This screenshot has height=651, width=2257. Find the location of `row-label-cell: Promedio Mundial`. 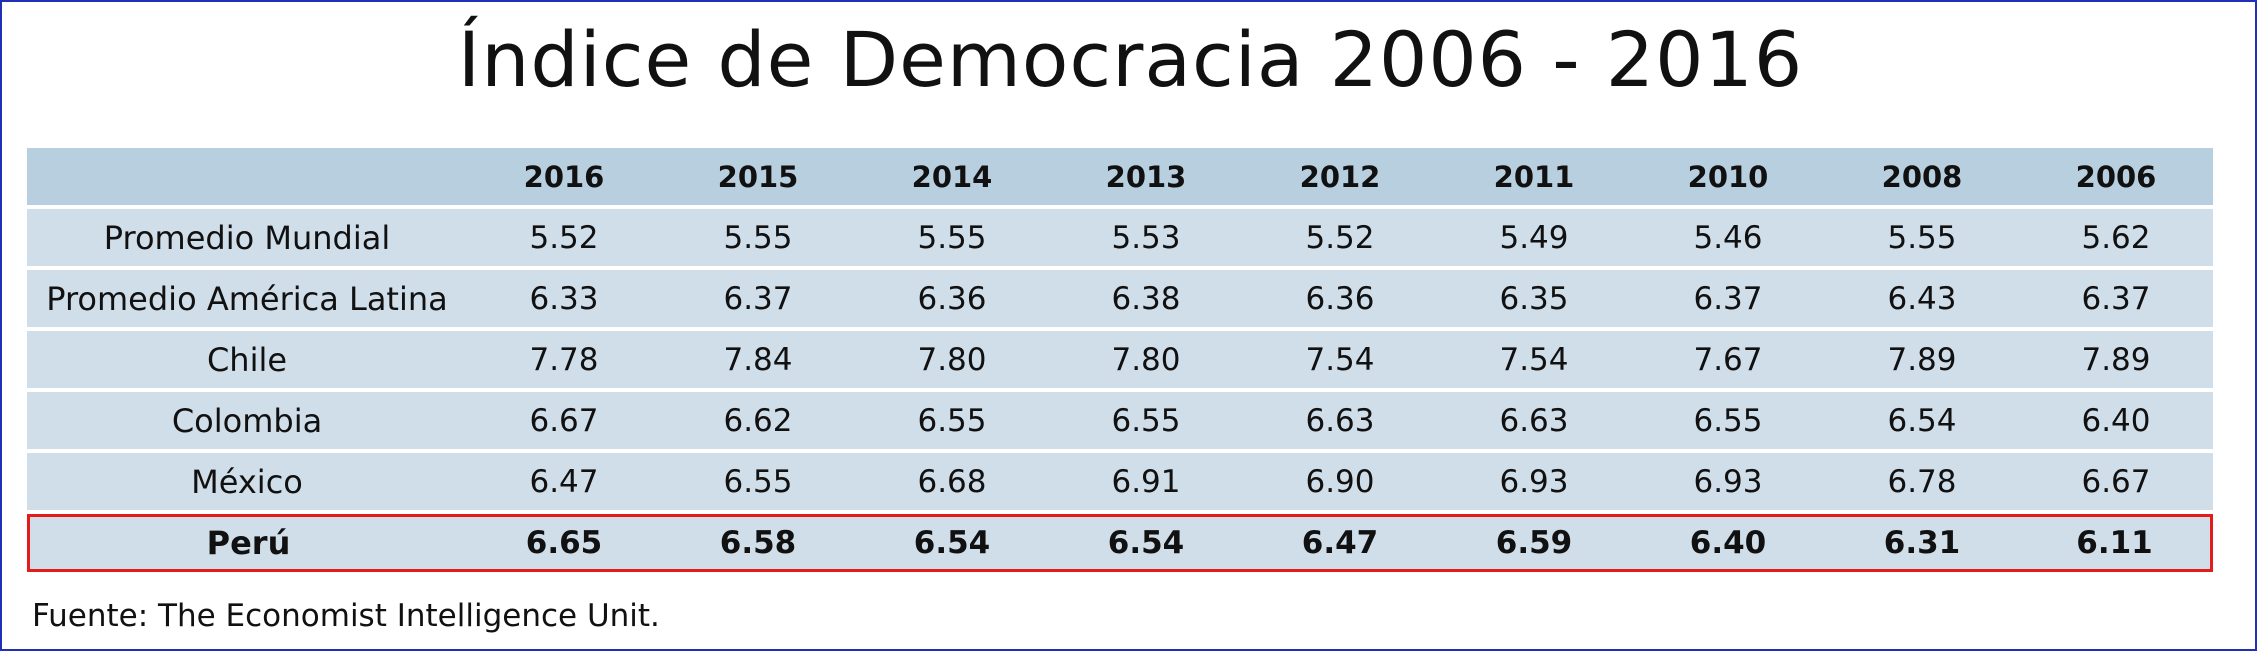

row-label-cell: Promedio Mundial is located at coordinates (247, 239).